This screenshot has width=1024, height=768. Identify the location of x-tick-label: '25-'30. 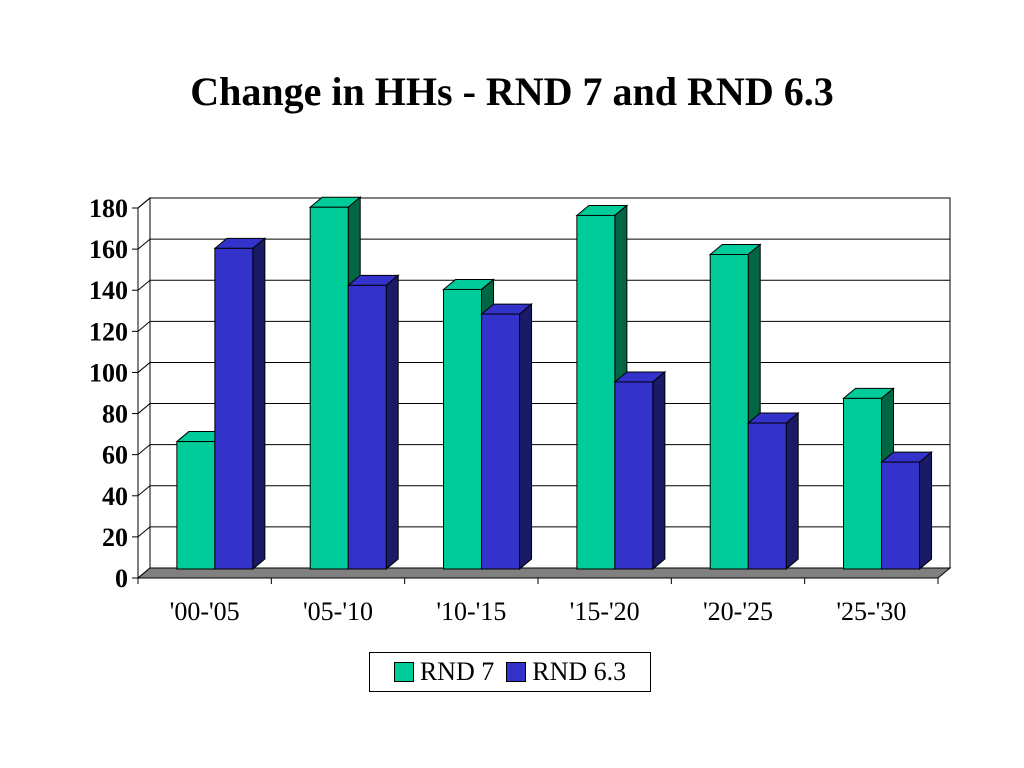
(871, 611).